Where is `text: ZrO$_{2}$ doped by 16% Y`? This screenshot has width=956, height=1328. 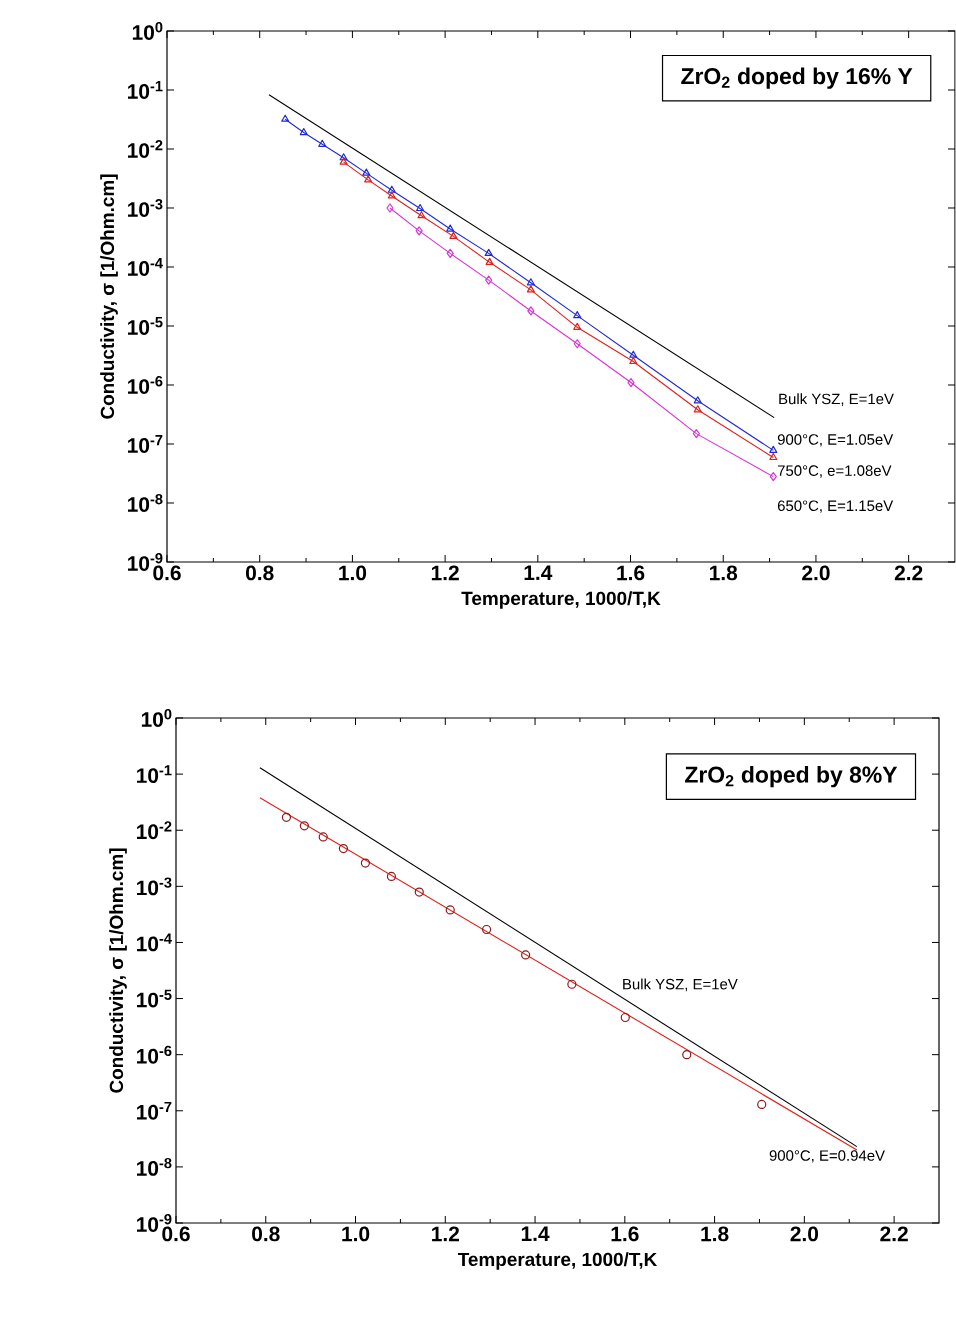 text: ZrO$_{2}$ doped by 16% Y is located at coordinates (797, 78).